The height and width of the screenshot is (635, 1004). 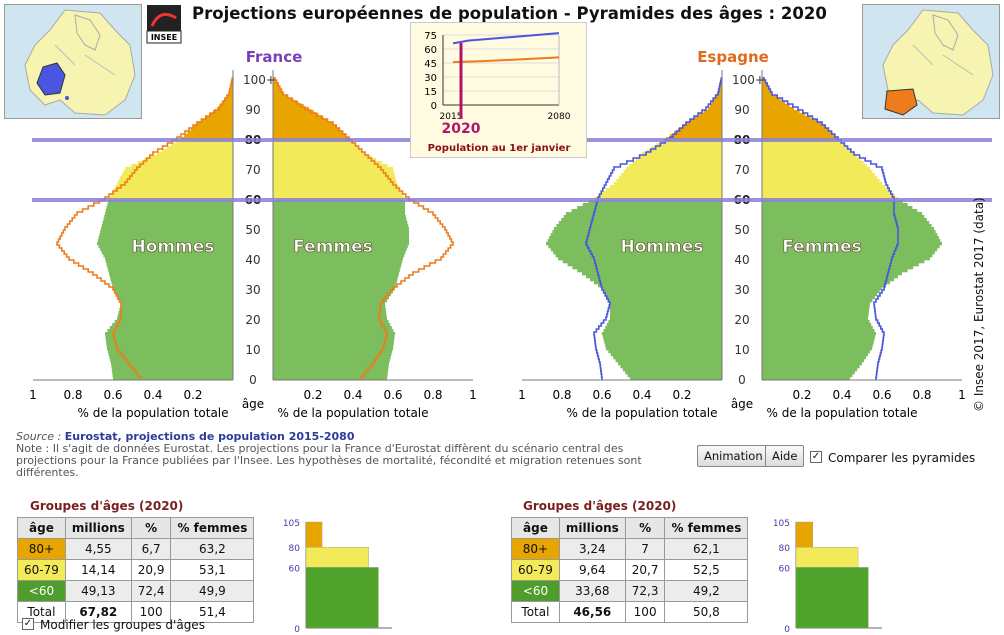 I want to click on modify-groups-checkbox: ✓, so click(x=28, y=624).